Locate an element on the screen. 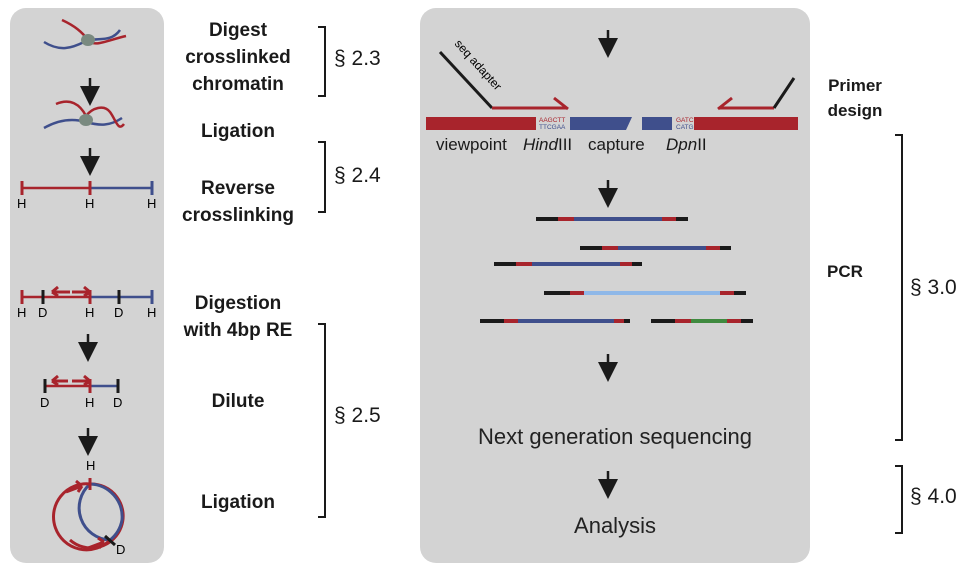 Image resolution: width=966 pixels, height=582 pixels. capture-label: capture is located at coordinates (616, 144).